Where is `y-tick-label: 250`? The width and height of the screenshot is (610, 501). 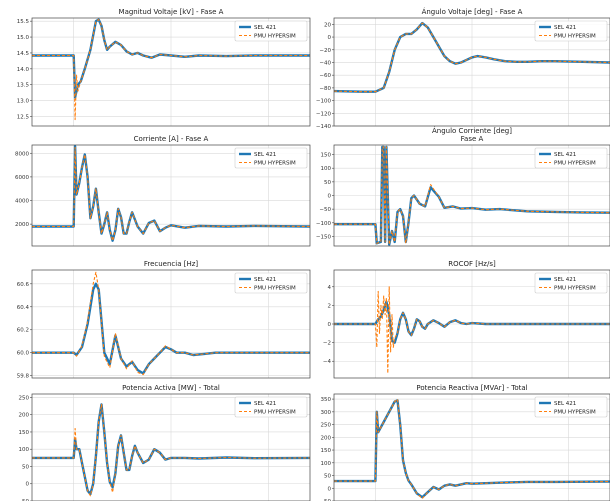 y-tick-label: 250 is located at coordinates (326, 426).